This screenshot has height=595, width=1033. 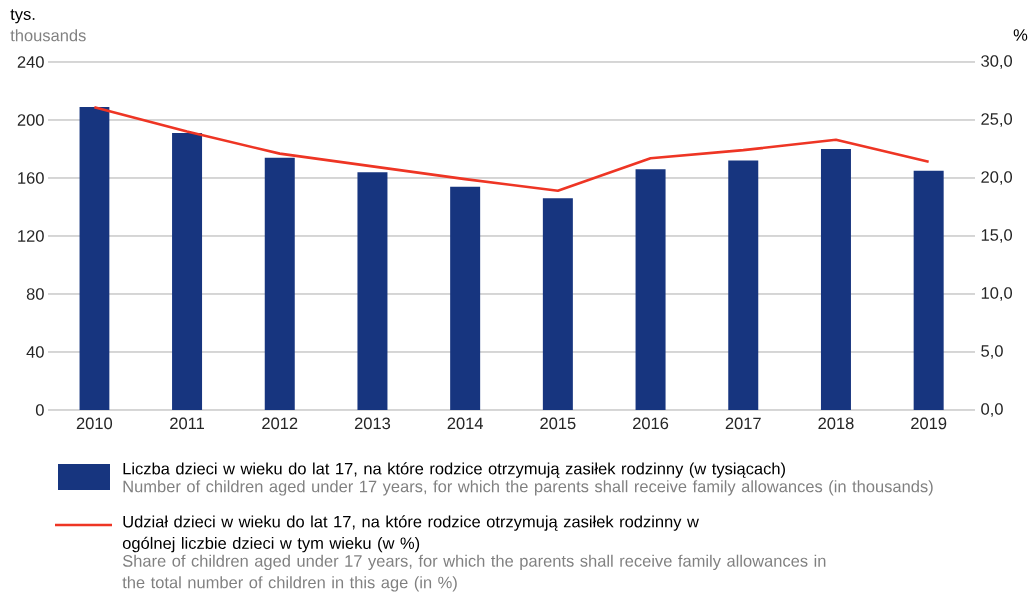 What do you see at coordinates (187, 423) in the screenshot?
I see `x-tick-label: 2011` at bounding box center [187, 423].